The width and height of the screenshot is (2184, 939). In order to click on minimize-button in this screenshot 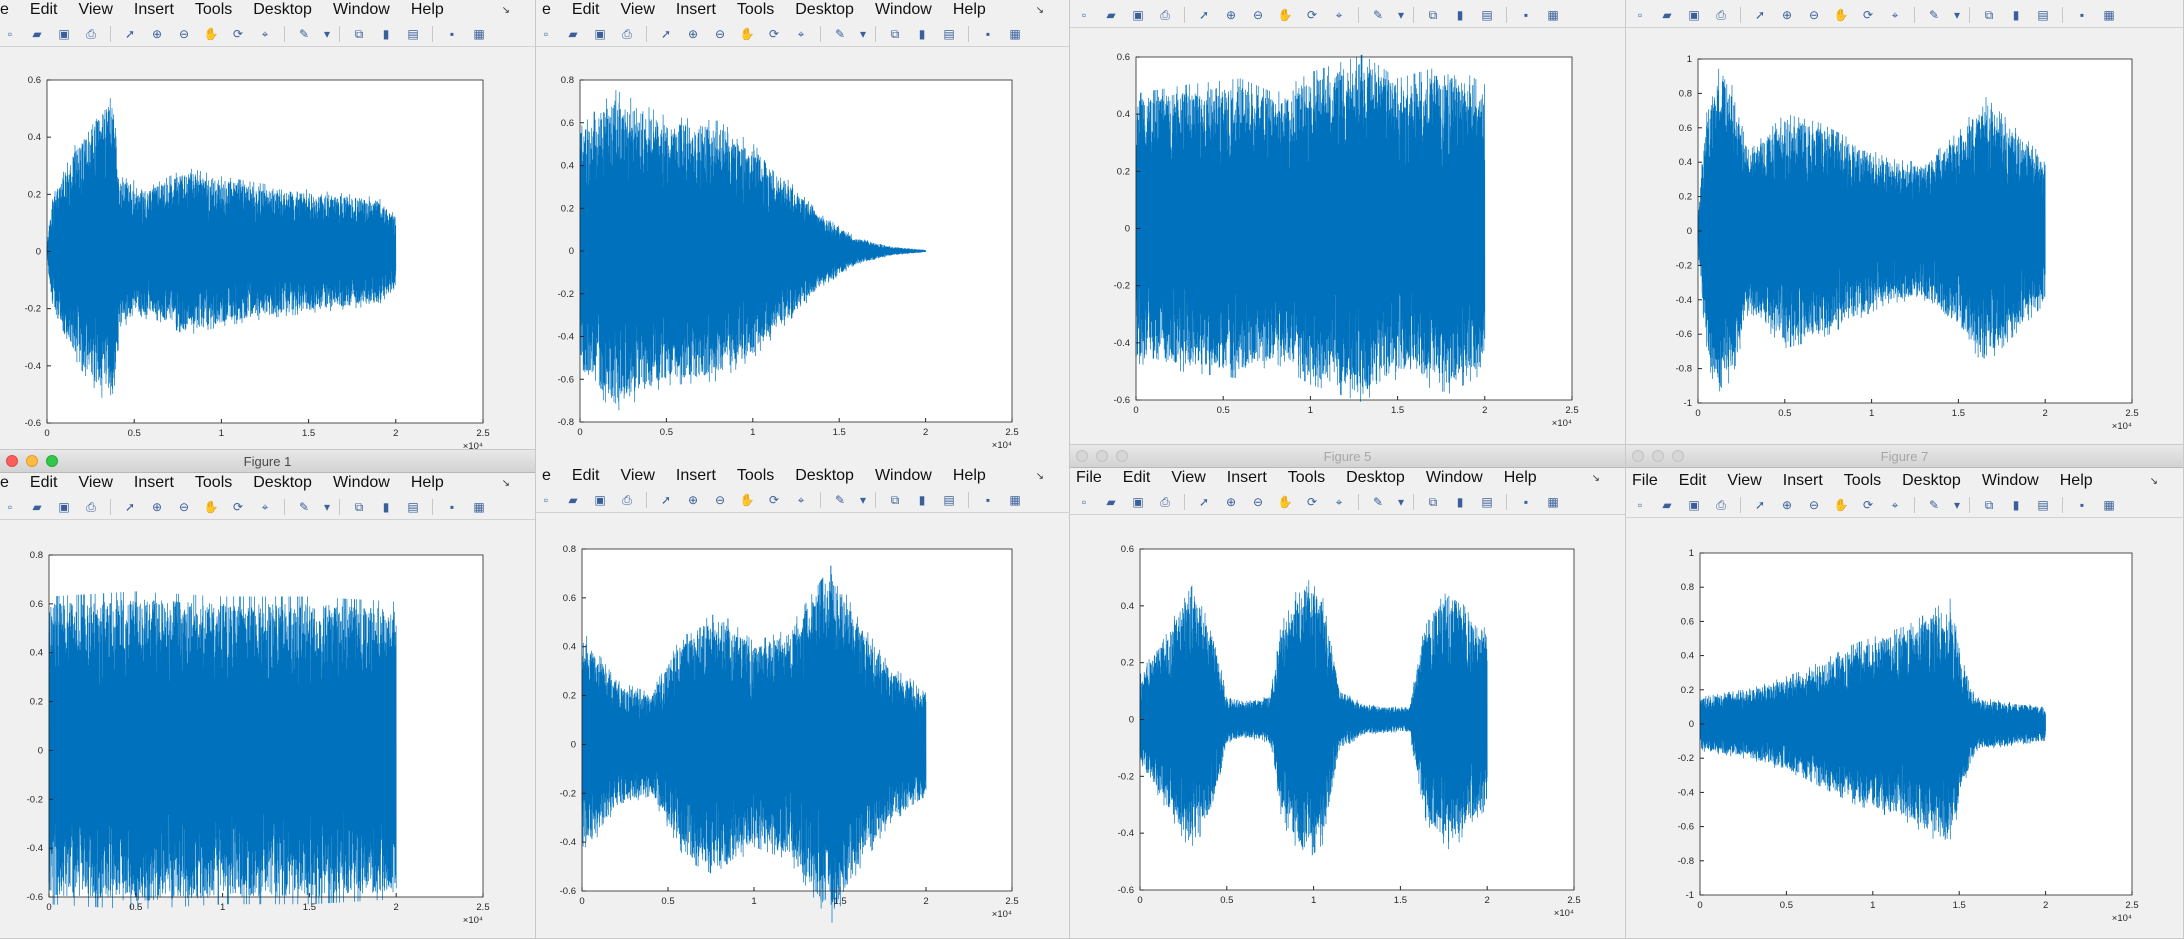, I will do `click(1658, 456)`.